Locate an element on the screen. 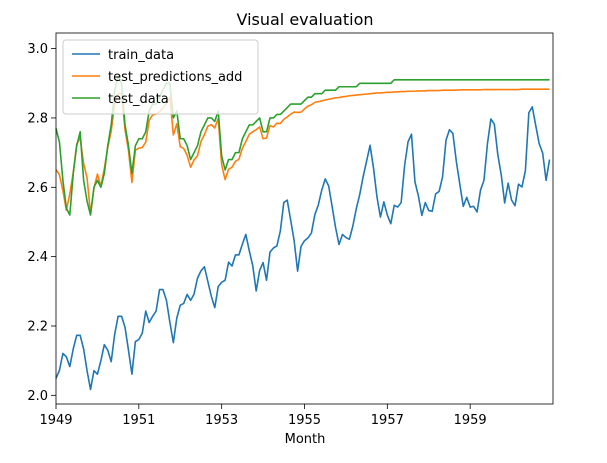 This screenshot has width=607, height=463. chart-title: Visual evaluation is located at coordinates (304, 19).